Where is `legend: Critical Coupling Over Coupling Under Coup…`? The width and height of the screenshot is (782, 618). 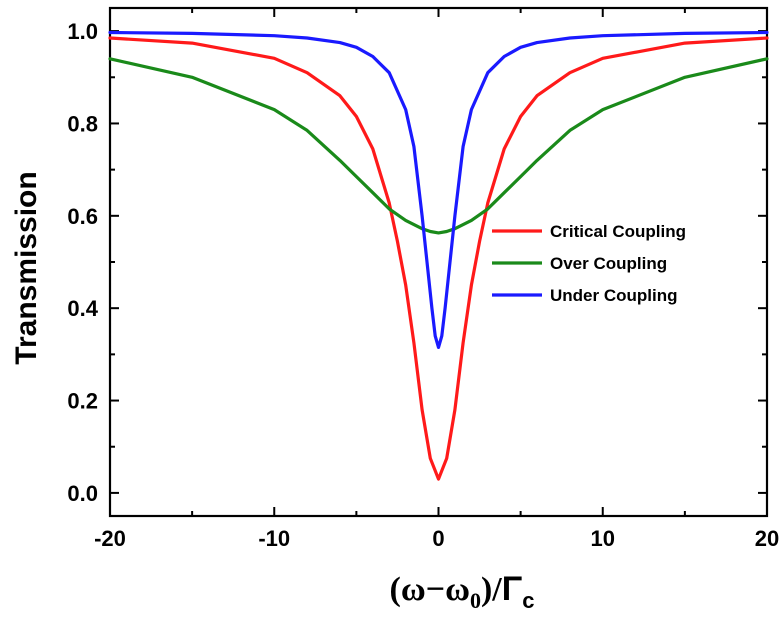
legend: Critical Coupling Over Coupling Under Coup… is located at coordinates (589, 263).